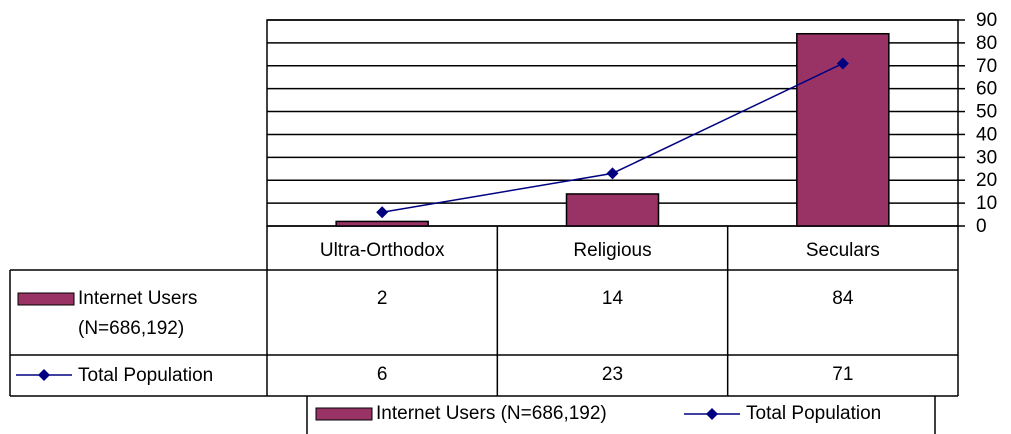  What do you see at coordinates (986, 20) in the screenshot?
I see `y-tick-label: 90` at bounding box center [986, 20].